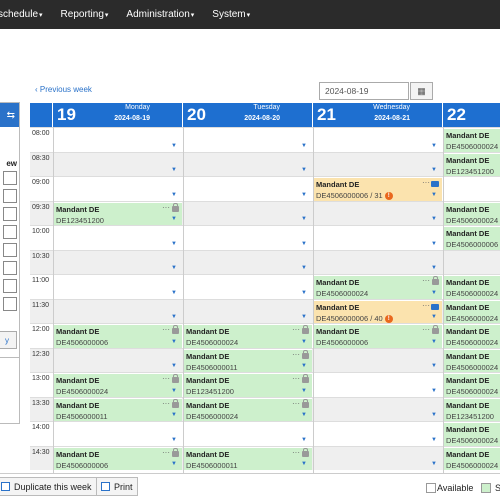 The image size is (500, 500). What do you see at coordinates (160, 14) in the screenshot?
I see `nav-item-administration: Administration▾` at bounding box center [160, 14].